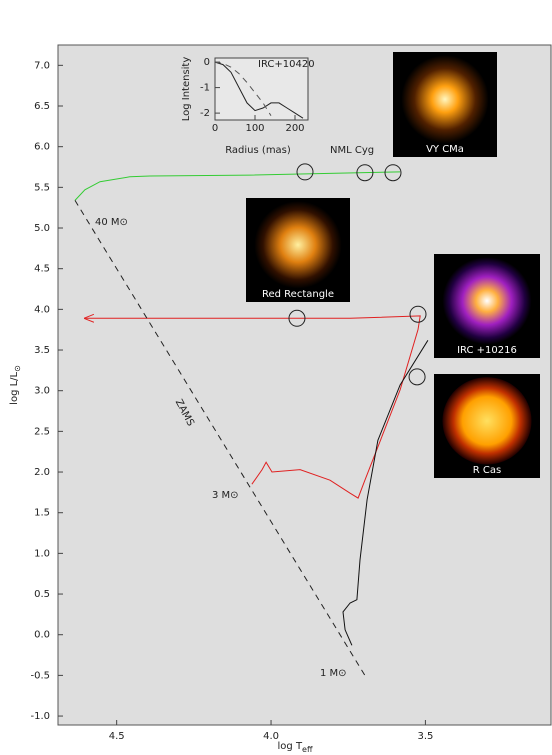  I want to click on y-tick-label: 3.5, so click(42, 350).